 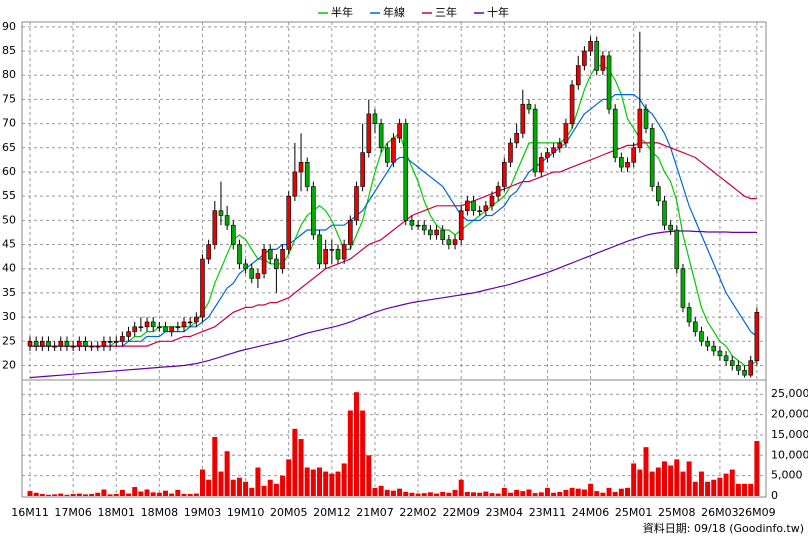 I want to click on y-tick-label: 20, so click(x=9, y=364).